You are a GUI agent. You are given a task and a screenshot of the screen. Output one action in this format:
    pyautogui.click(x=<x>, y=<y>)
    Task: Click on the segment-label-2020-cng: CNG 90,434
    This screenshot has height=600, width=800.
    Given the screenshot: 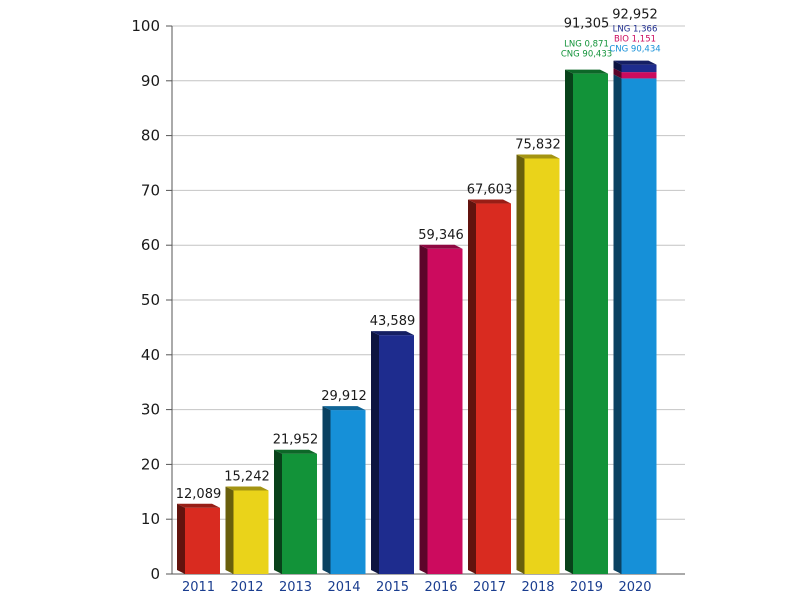 What is the action you would take?
    pyautogui.click(x=634, y=50)
    